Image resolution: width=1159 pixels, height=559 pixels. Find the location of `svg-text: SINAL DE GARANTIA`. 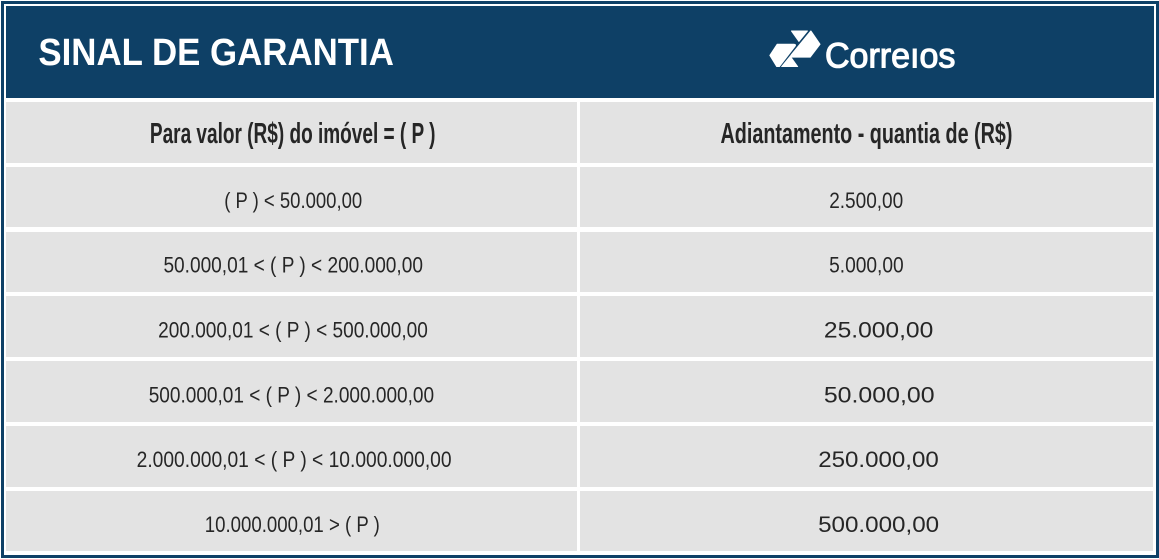

svg-text: SINAL DE GARANTIA is located at coordinates (216, 53).